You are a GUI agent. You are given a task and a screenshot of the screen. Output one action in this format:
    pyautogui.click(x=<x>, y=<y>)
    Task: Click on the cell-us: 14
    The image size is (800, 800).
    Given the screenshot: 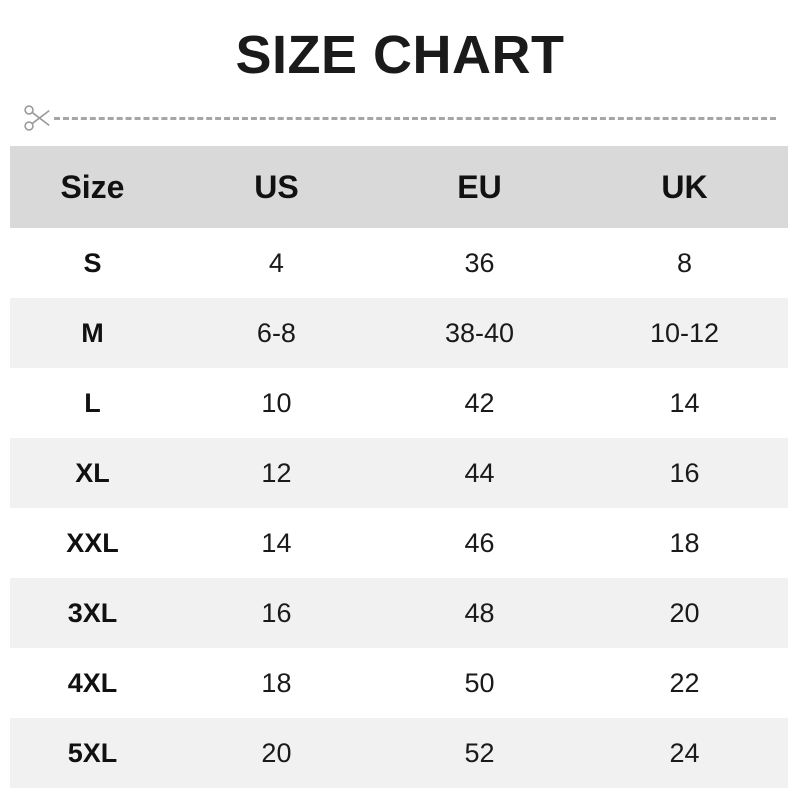 What is the action you would take?
    pyautogui.click(x=276, y=543)
    